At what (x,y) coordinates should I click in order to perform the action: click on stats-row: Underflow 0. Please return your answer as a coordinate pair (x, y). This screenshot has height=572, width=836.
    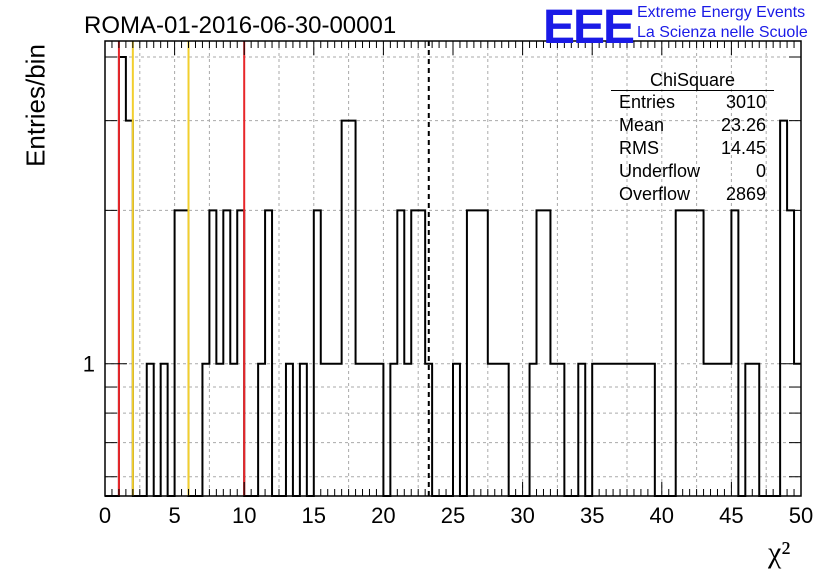
    Looking at the image, I should click on (692, 171).